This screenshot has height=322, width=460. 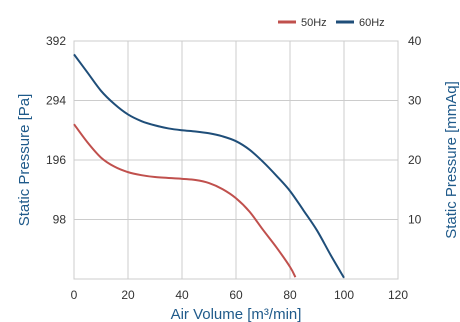 What do you see at coordinates (56, 160) in the screenshot?
I see `y-tick-label-left: 196` at bounding box center [56, 160].